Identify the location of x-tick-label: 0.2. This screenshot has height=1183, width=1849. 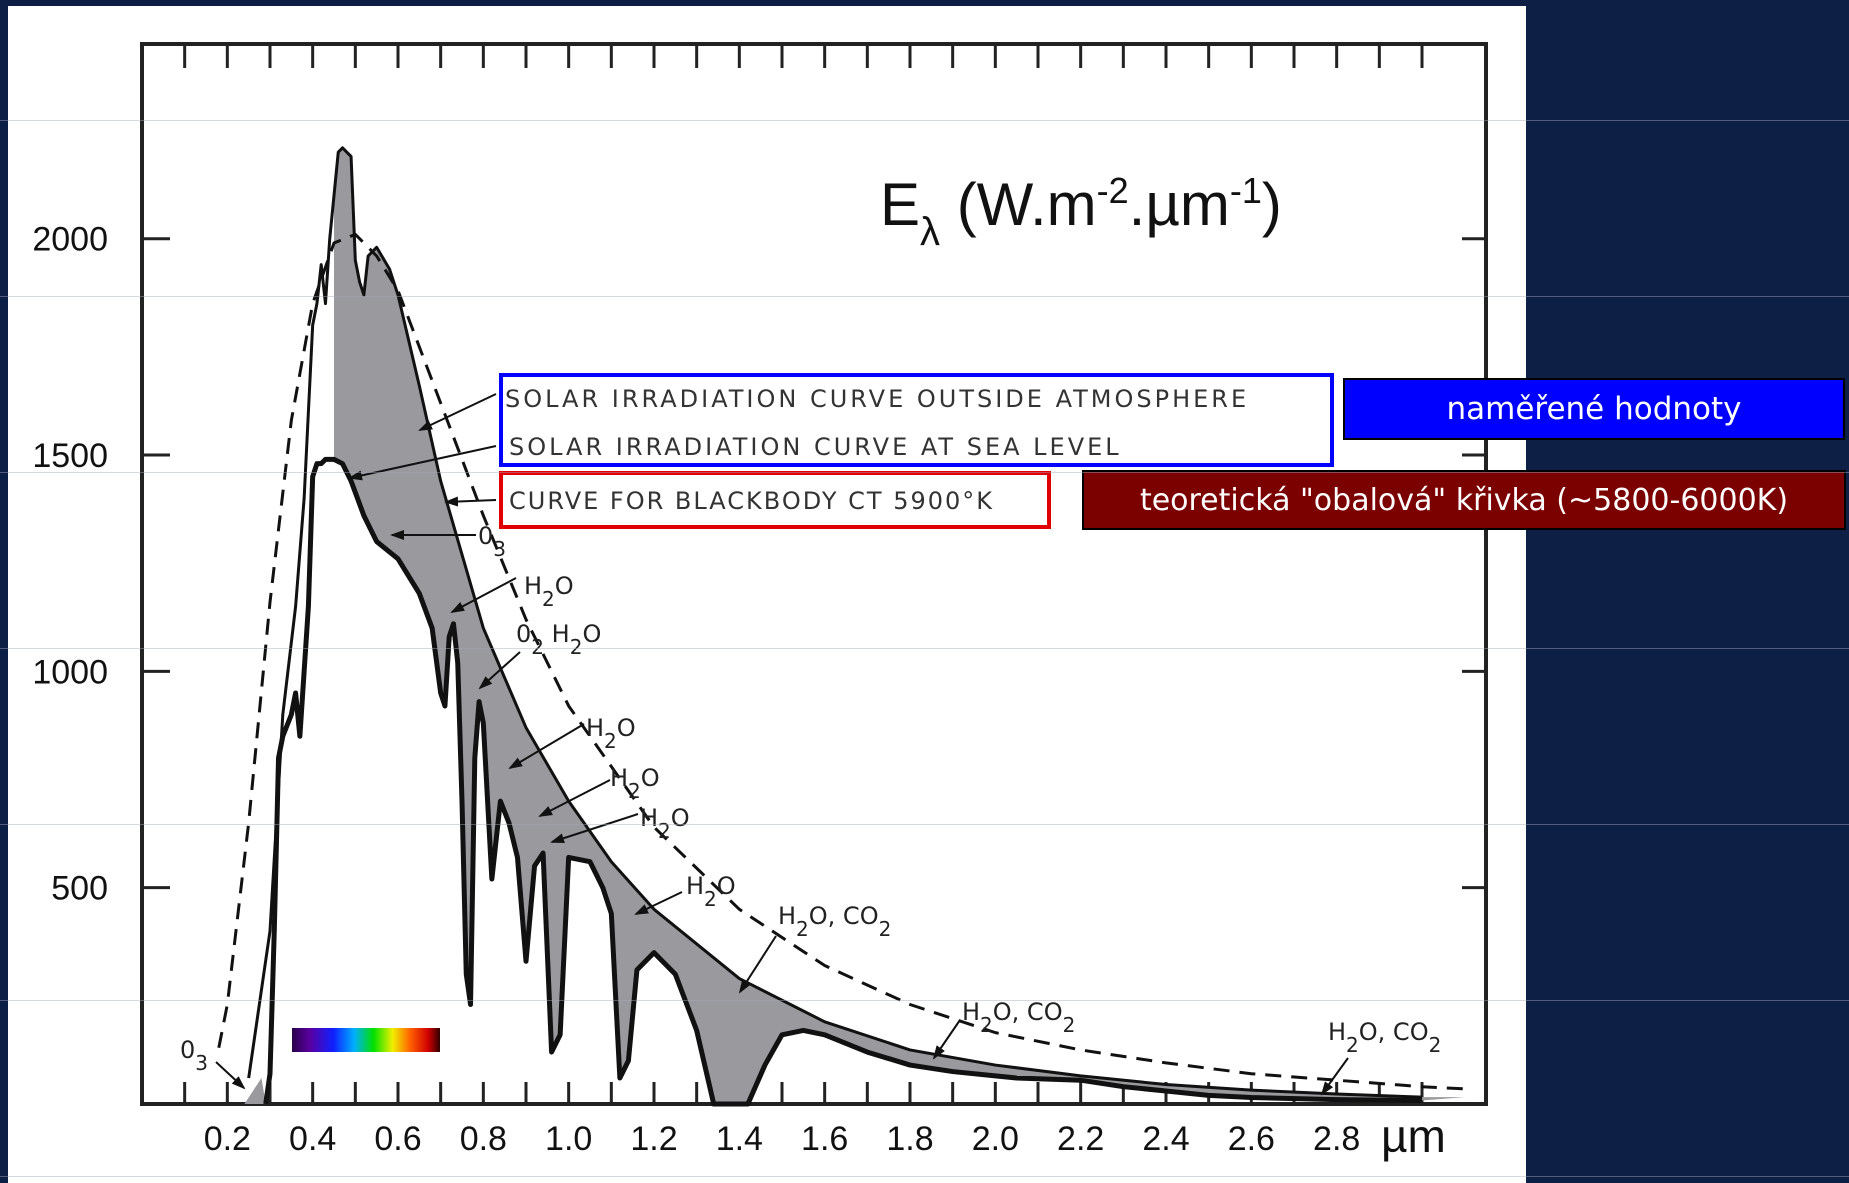
(227, 1139).